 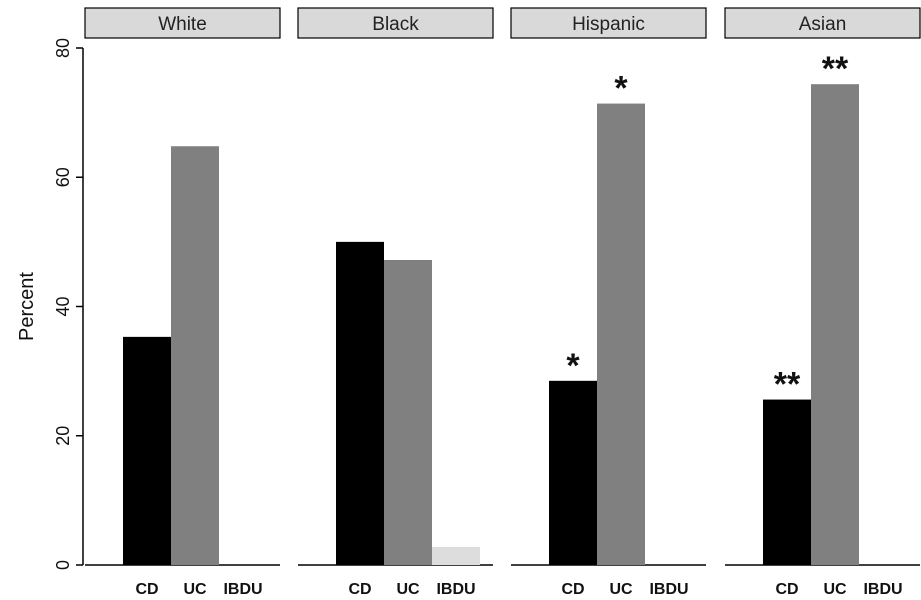 I want to click on strip-label: Hispanic, so click(x=608, y=24).